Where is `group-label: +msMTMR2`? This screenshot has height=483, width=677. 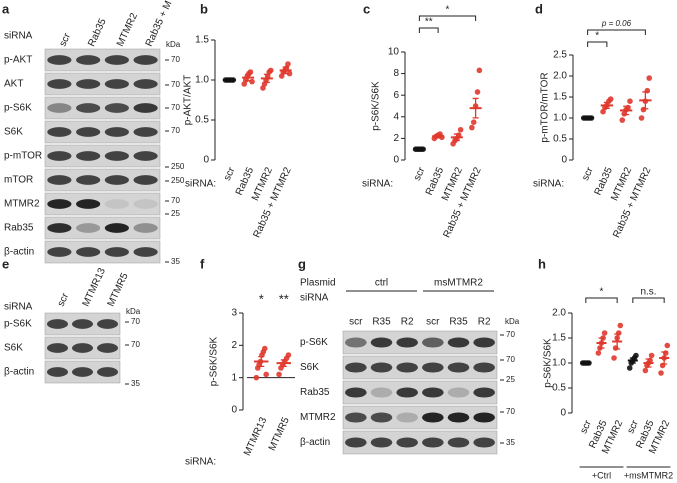 group-label: +msMTMR2 is located at coordinates (648, 475).